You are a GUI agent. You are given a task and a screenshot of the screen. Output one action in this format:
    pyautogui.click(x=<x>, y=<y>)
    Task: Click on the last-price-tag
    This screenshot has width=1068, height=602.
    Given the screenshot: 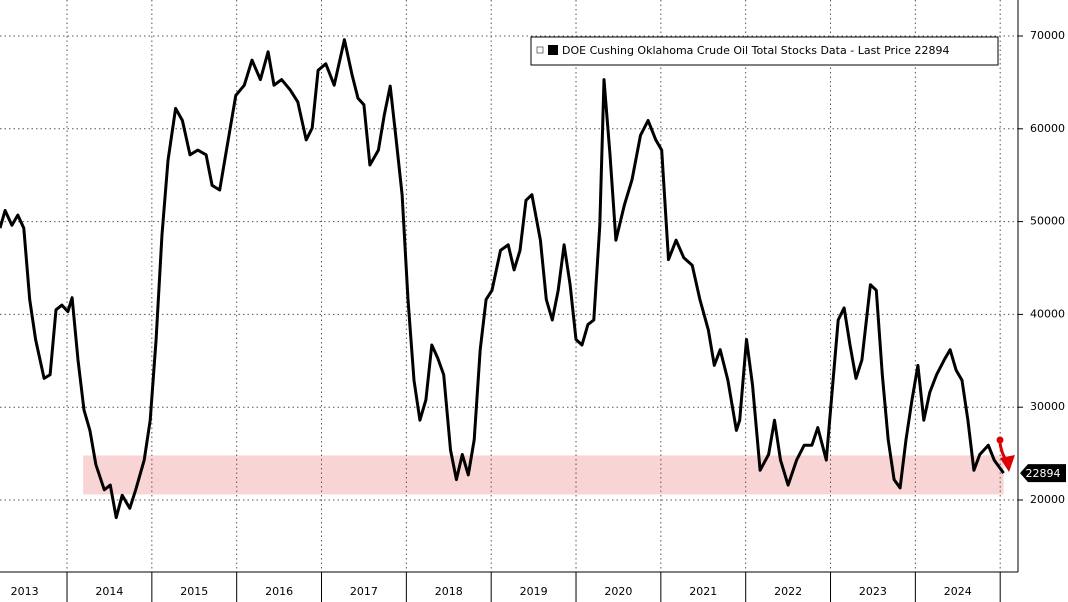 What is the action you would take?
    pyautogui.click(x=1043, y=473)
    